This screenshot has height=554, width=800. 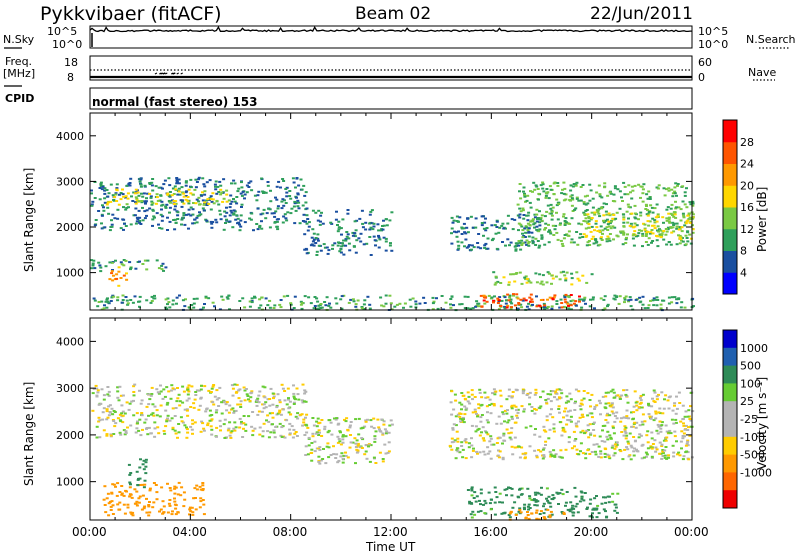 What do you see at coordinates (747, 142) in the screenshot?
I see `power-cb-tick: 28` at bounding box center [747, 142].